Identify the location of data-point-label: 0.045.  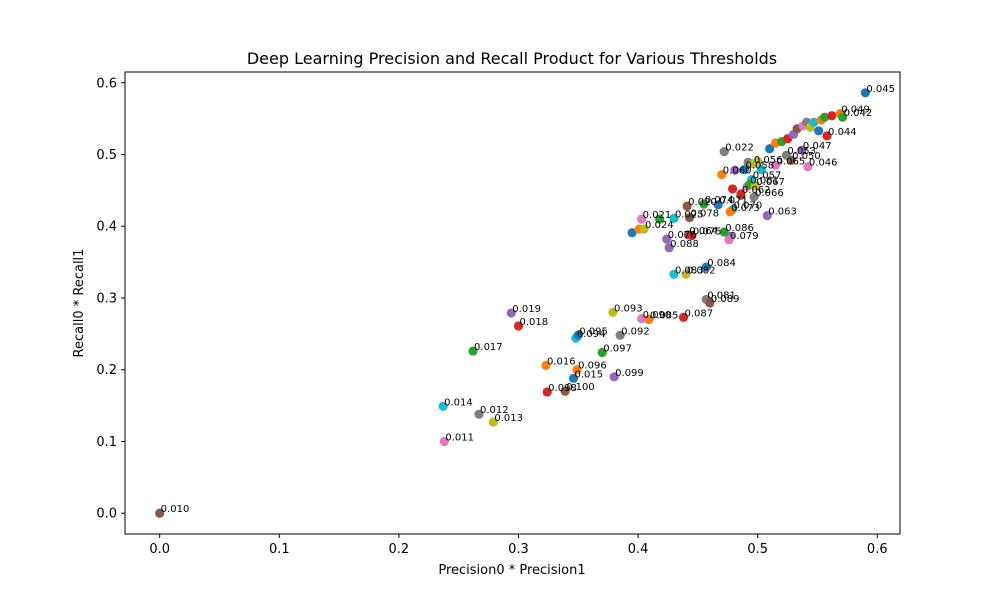
(880, 89).